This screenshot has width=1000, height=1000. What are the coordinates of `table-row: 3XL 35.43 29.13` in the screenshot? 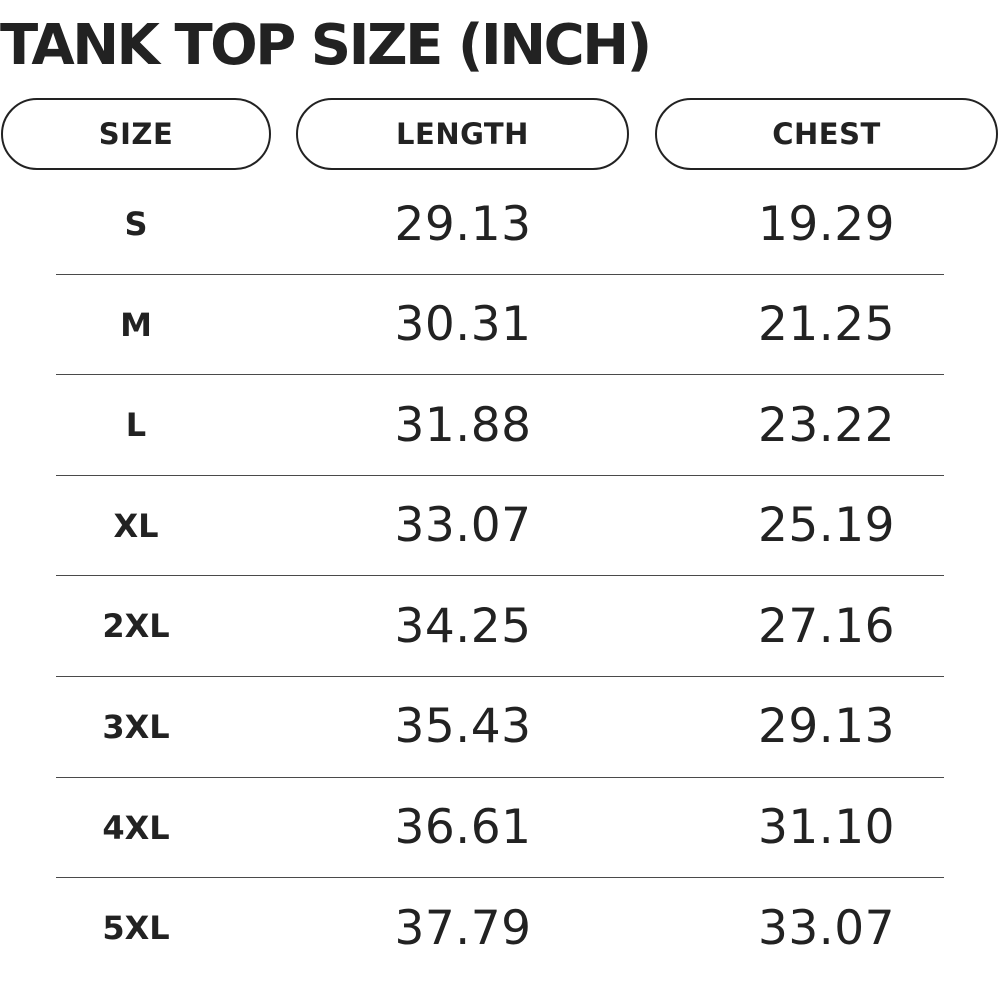 It's located at (500, 727).